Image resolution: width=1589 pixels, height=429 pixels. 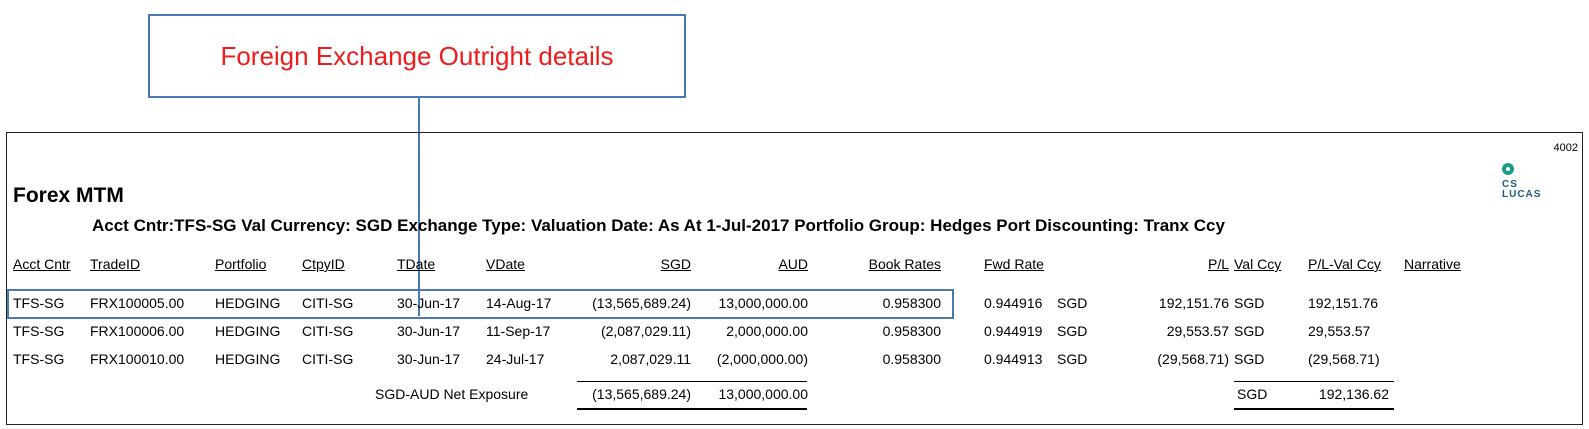 What do you see at coordinates (641, 303) in the screenshot?
I see `cell-sgd: (13,565,689.24)` at bounding box center [641, 303].